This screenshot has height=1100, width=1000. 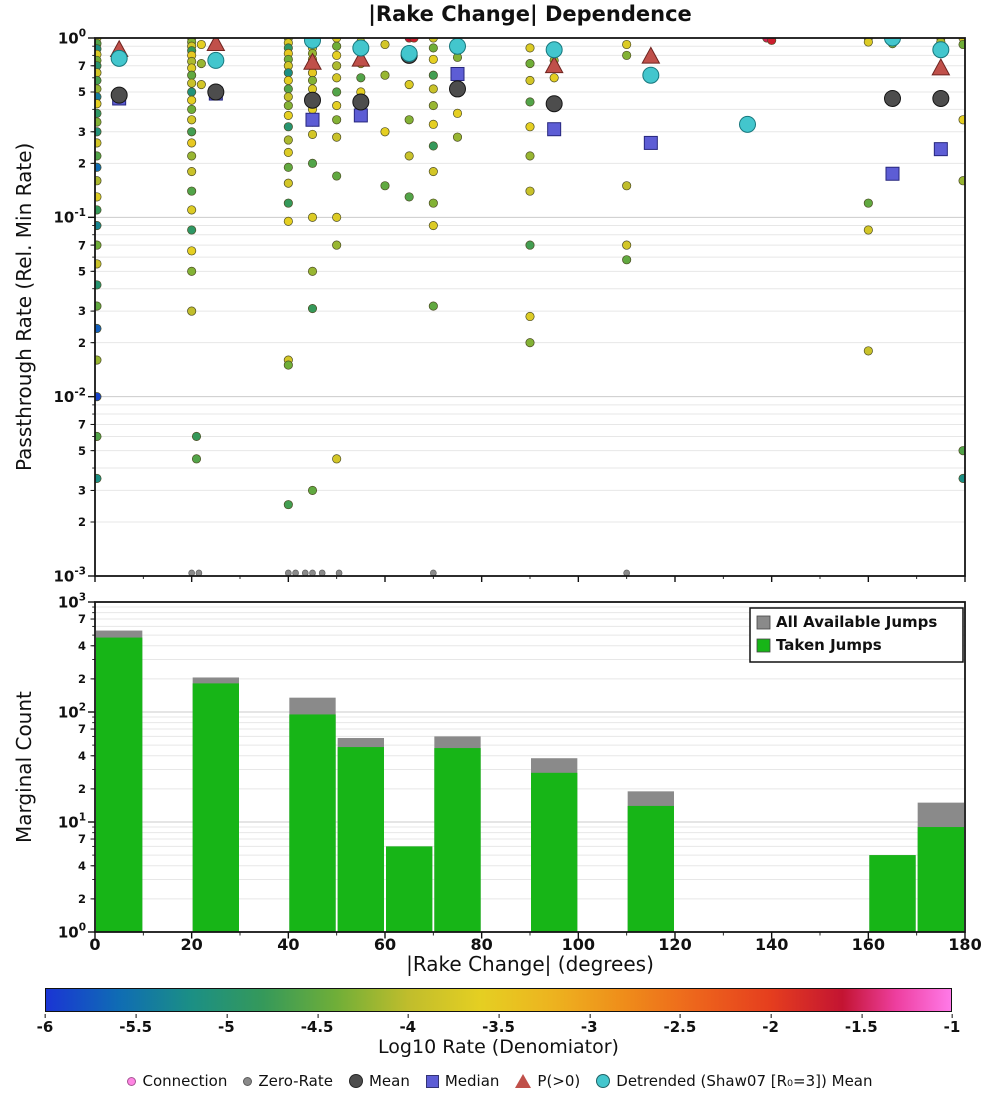 I want to click on top-y-axis-label: Passthrough Rate (Rel. Min Rate), so click(x=24, y=307).